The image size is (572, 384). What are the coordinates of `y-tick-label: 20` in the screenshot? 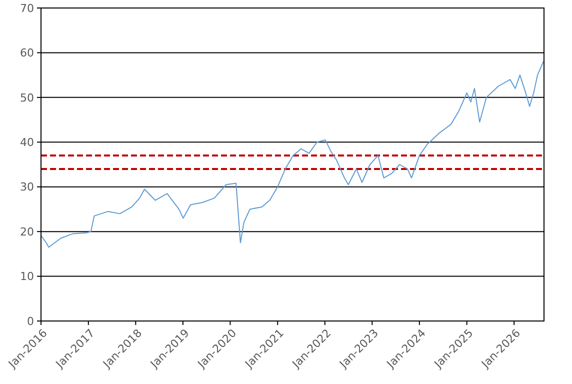 It's located at (27, 231).